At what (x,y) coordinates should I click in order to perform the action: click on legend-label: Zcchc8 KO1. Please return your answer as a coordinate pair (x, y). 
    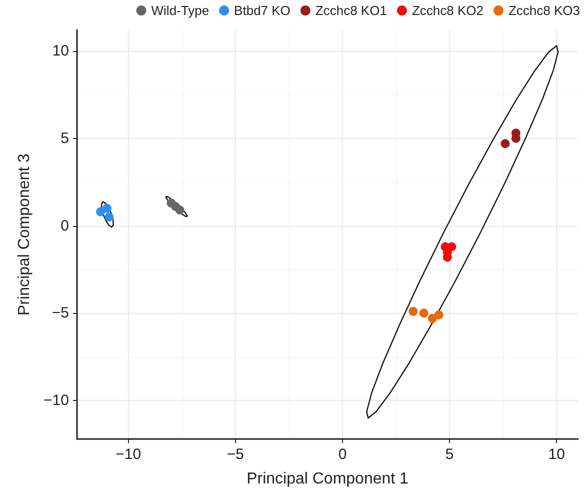
    Looking at the image, I should click on (351, 10).